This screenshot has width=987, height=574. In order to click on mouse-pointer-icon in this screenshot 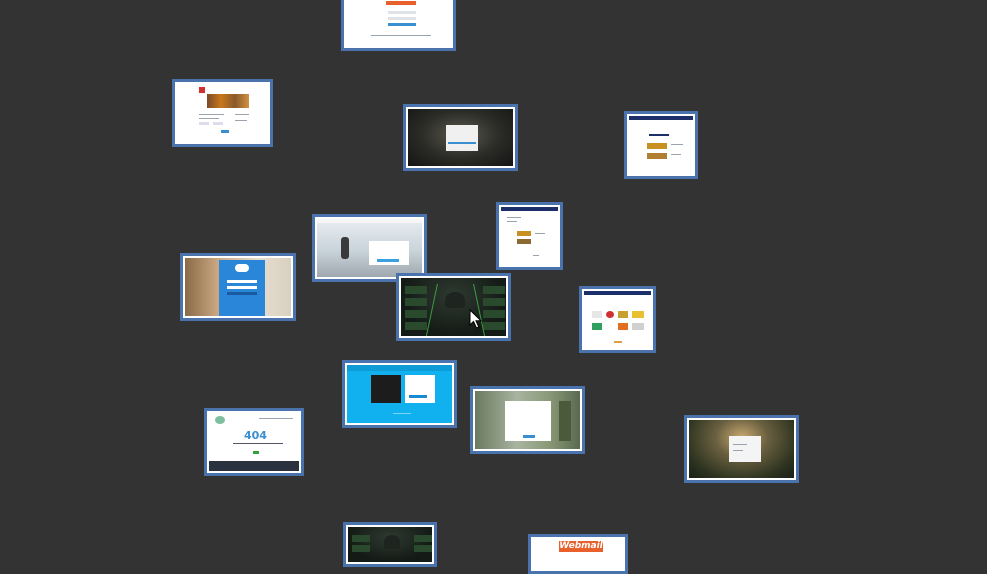, I will do `click(476, 319)`.